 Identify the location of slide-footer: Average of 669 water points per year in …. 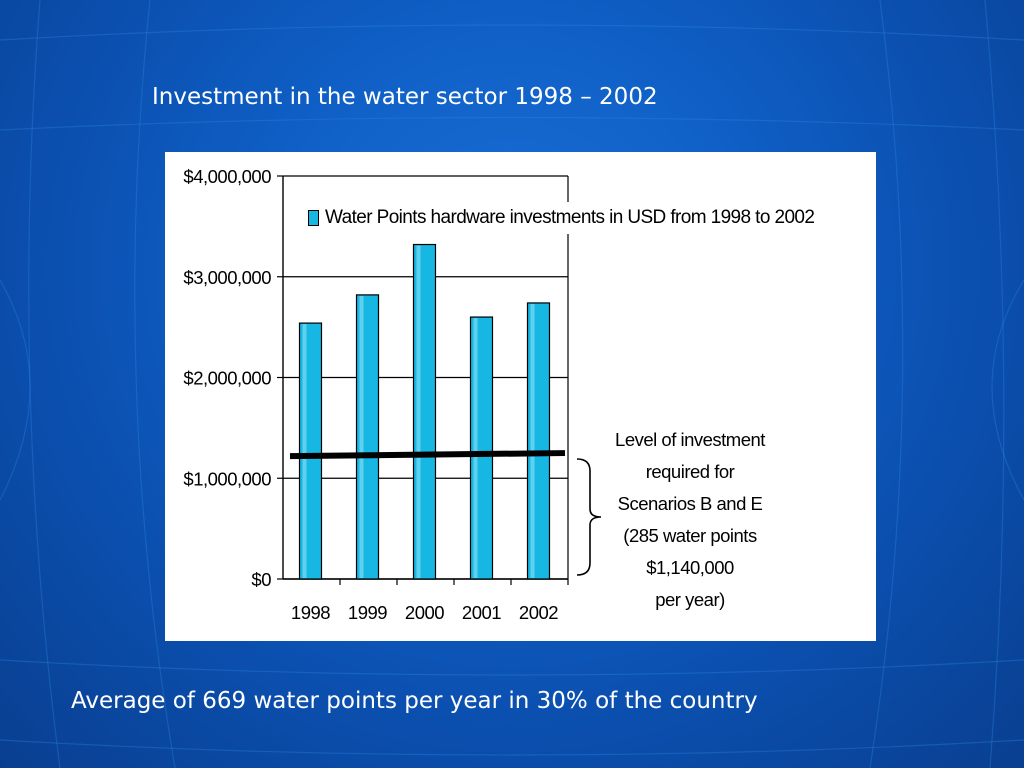
(414, 701).